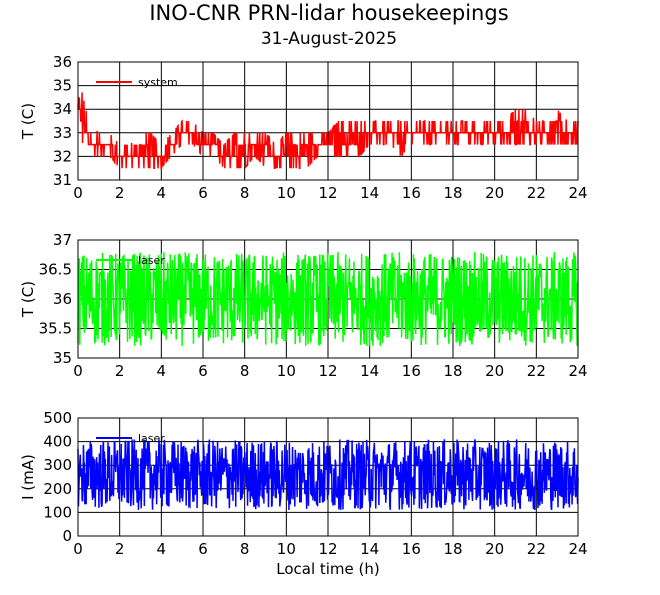  I want to click on y-tick-label: 32, so click(62, 156).